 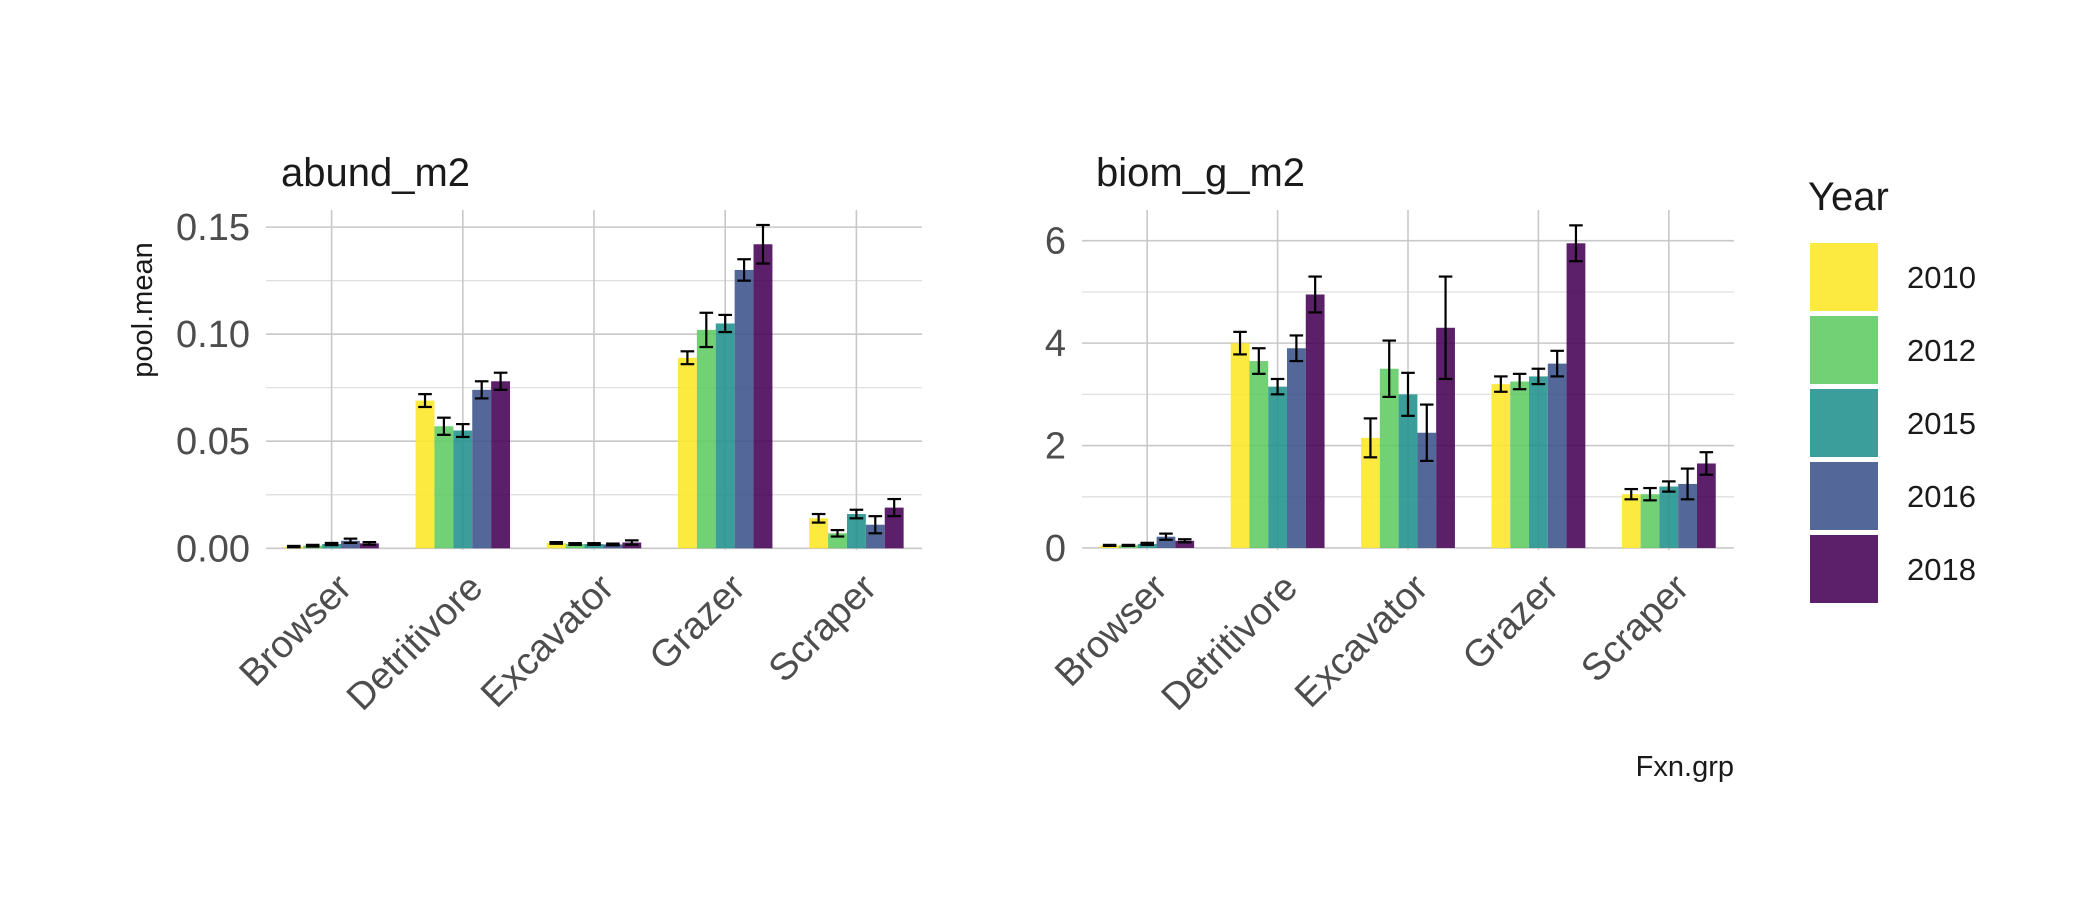 I want to click on legend-item-2015: 2015, so click(x=1893, y=423).